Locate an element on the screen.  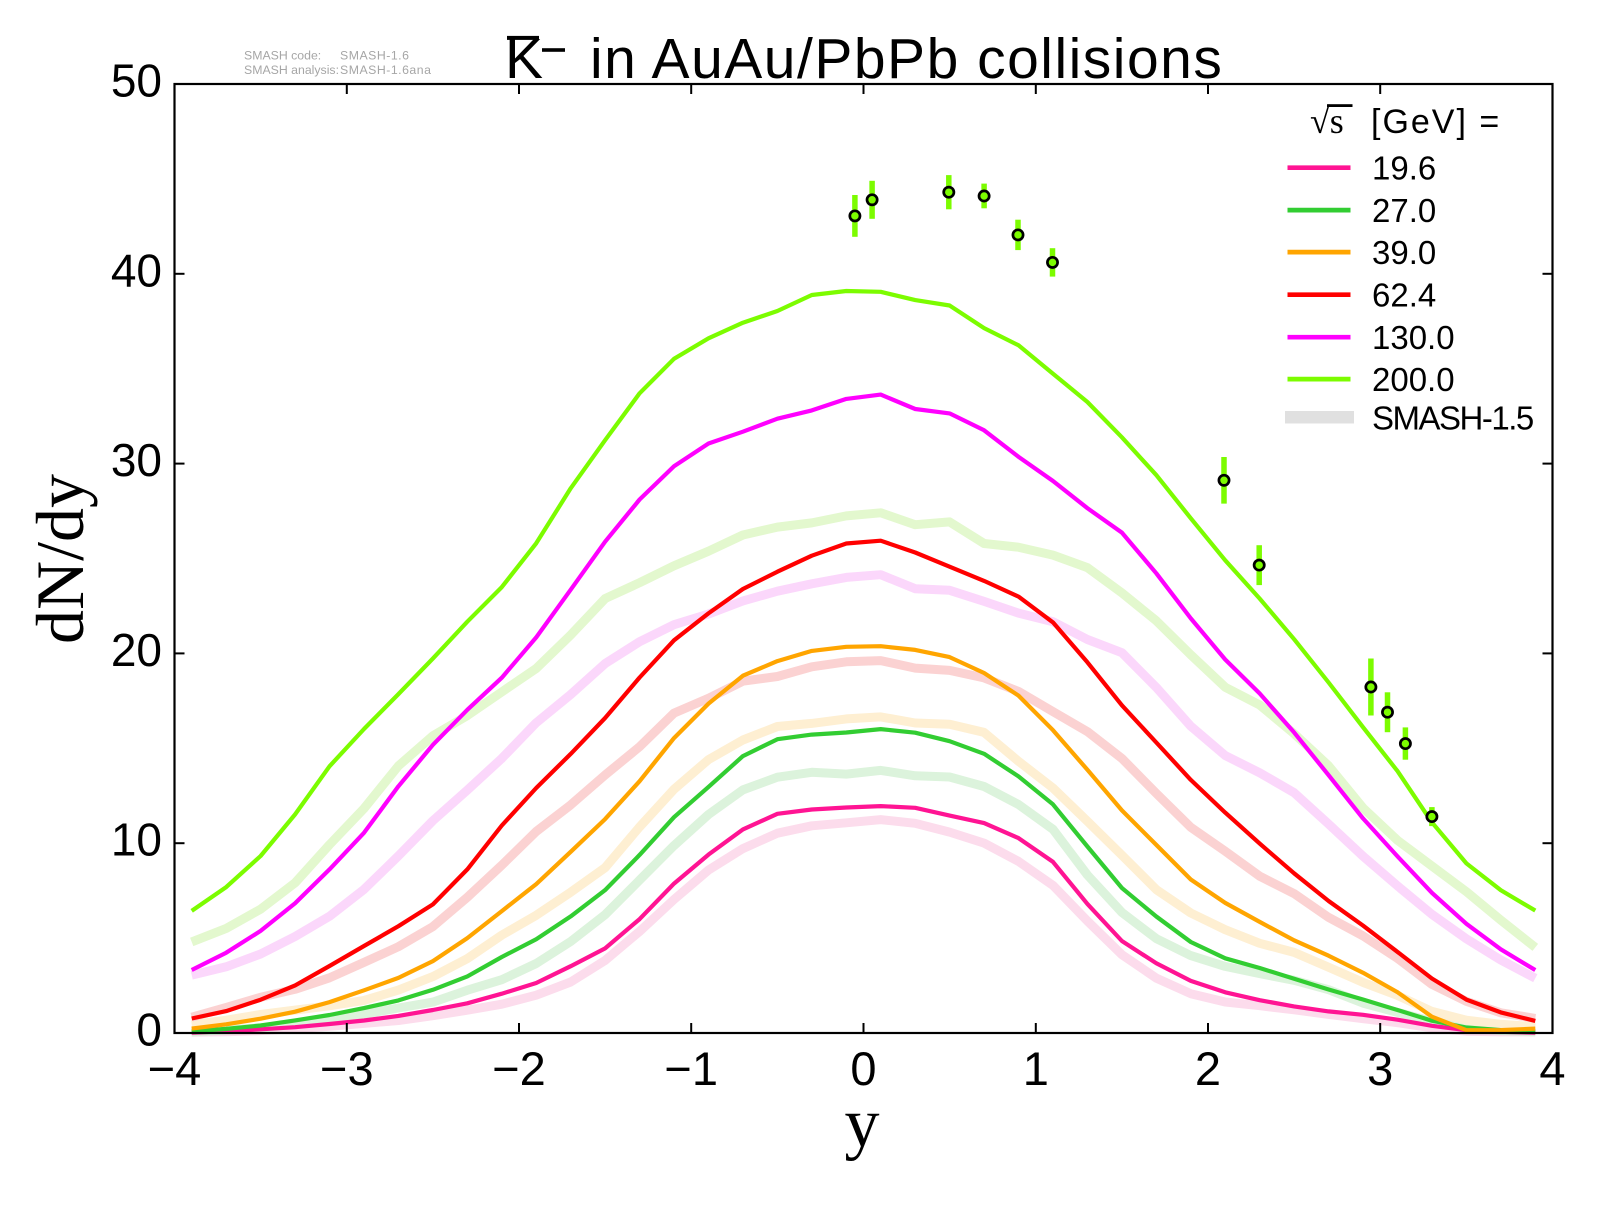
svg-text: −1 is located at coordinates (691, 1068).